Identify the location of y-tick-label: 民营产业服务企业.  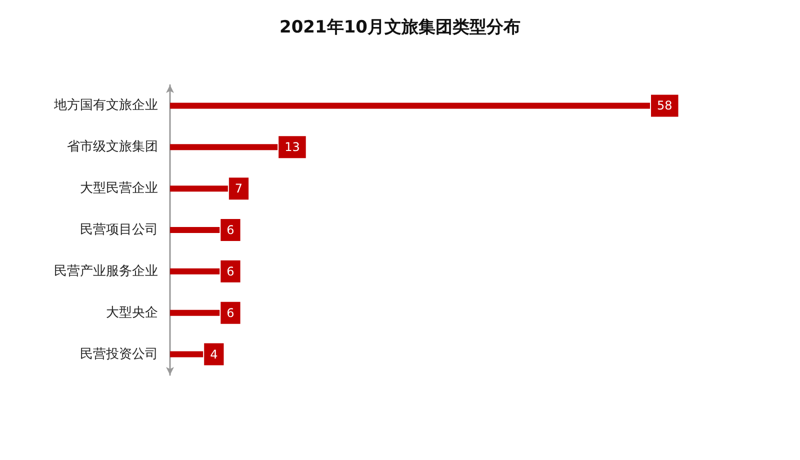
(106, 271).